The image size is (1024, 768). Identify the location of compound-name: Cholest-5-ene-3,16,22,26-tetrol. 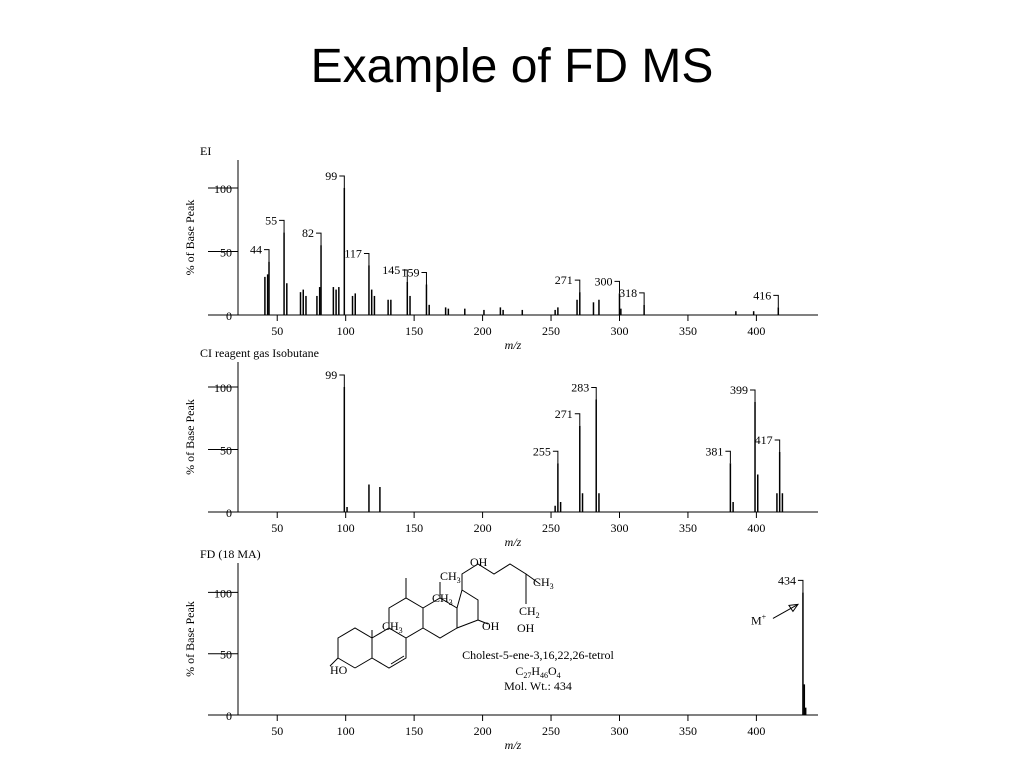
(538, 655).